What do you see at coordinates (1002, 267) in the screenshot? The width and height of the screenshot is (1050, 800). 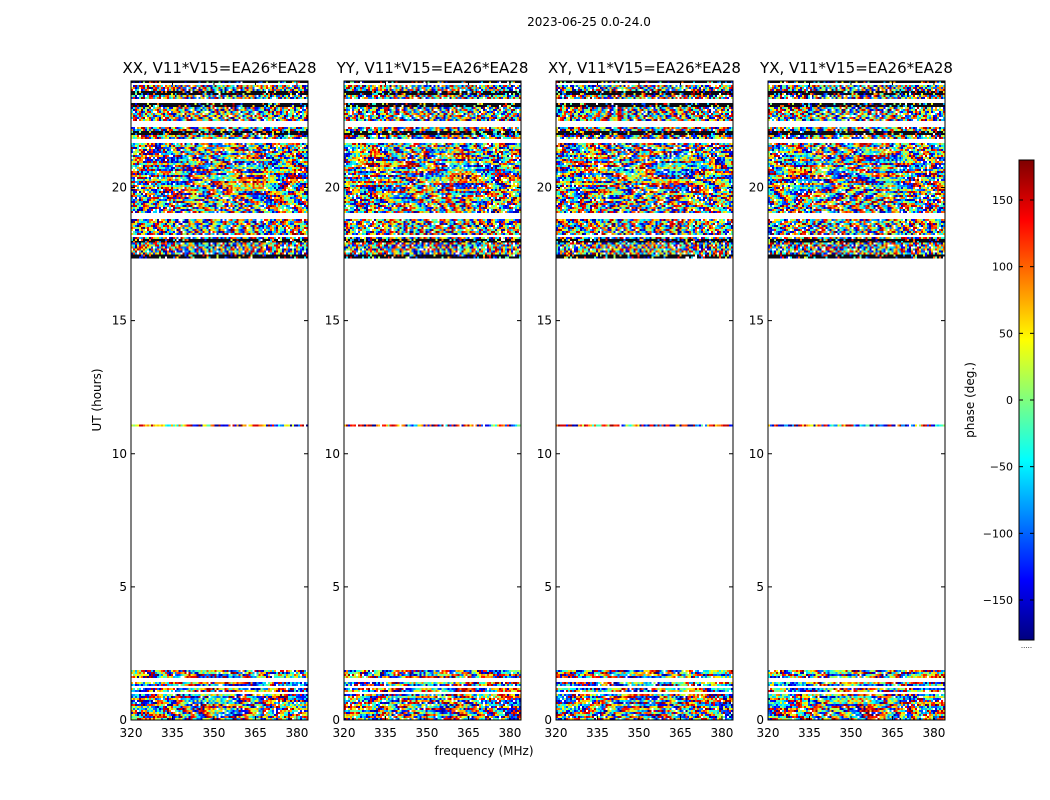 I see `colorbar-tick-label: 100` at bounding box center [1002, 267].